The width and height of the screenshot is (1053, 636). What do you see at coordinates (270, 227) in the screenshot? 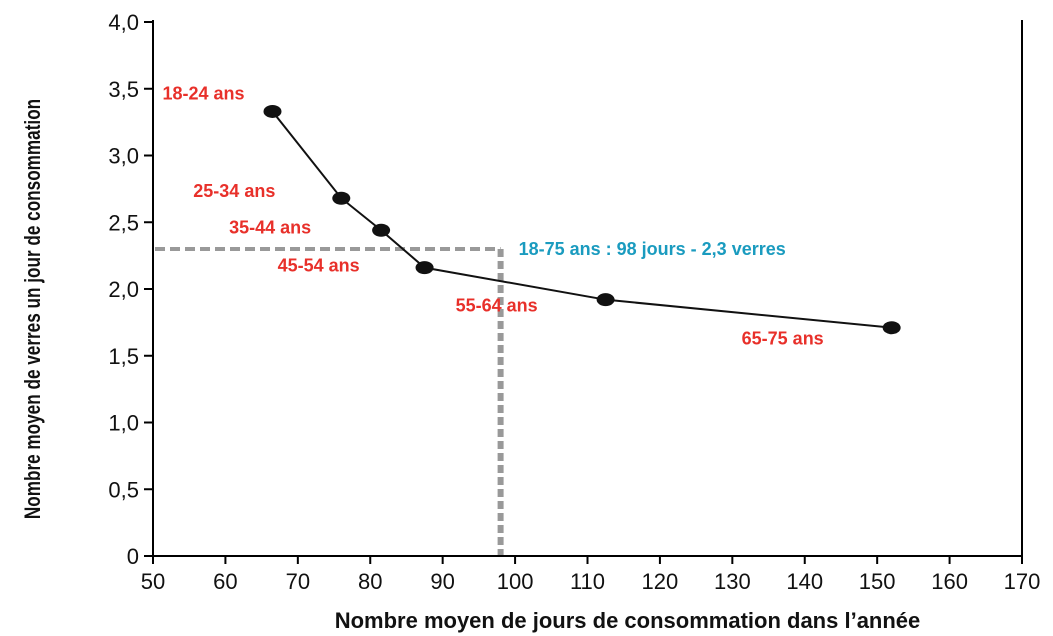
I see `point-label: 35-44 ans` at bounding box center [270, 227].